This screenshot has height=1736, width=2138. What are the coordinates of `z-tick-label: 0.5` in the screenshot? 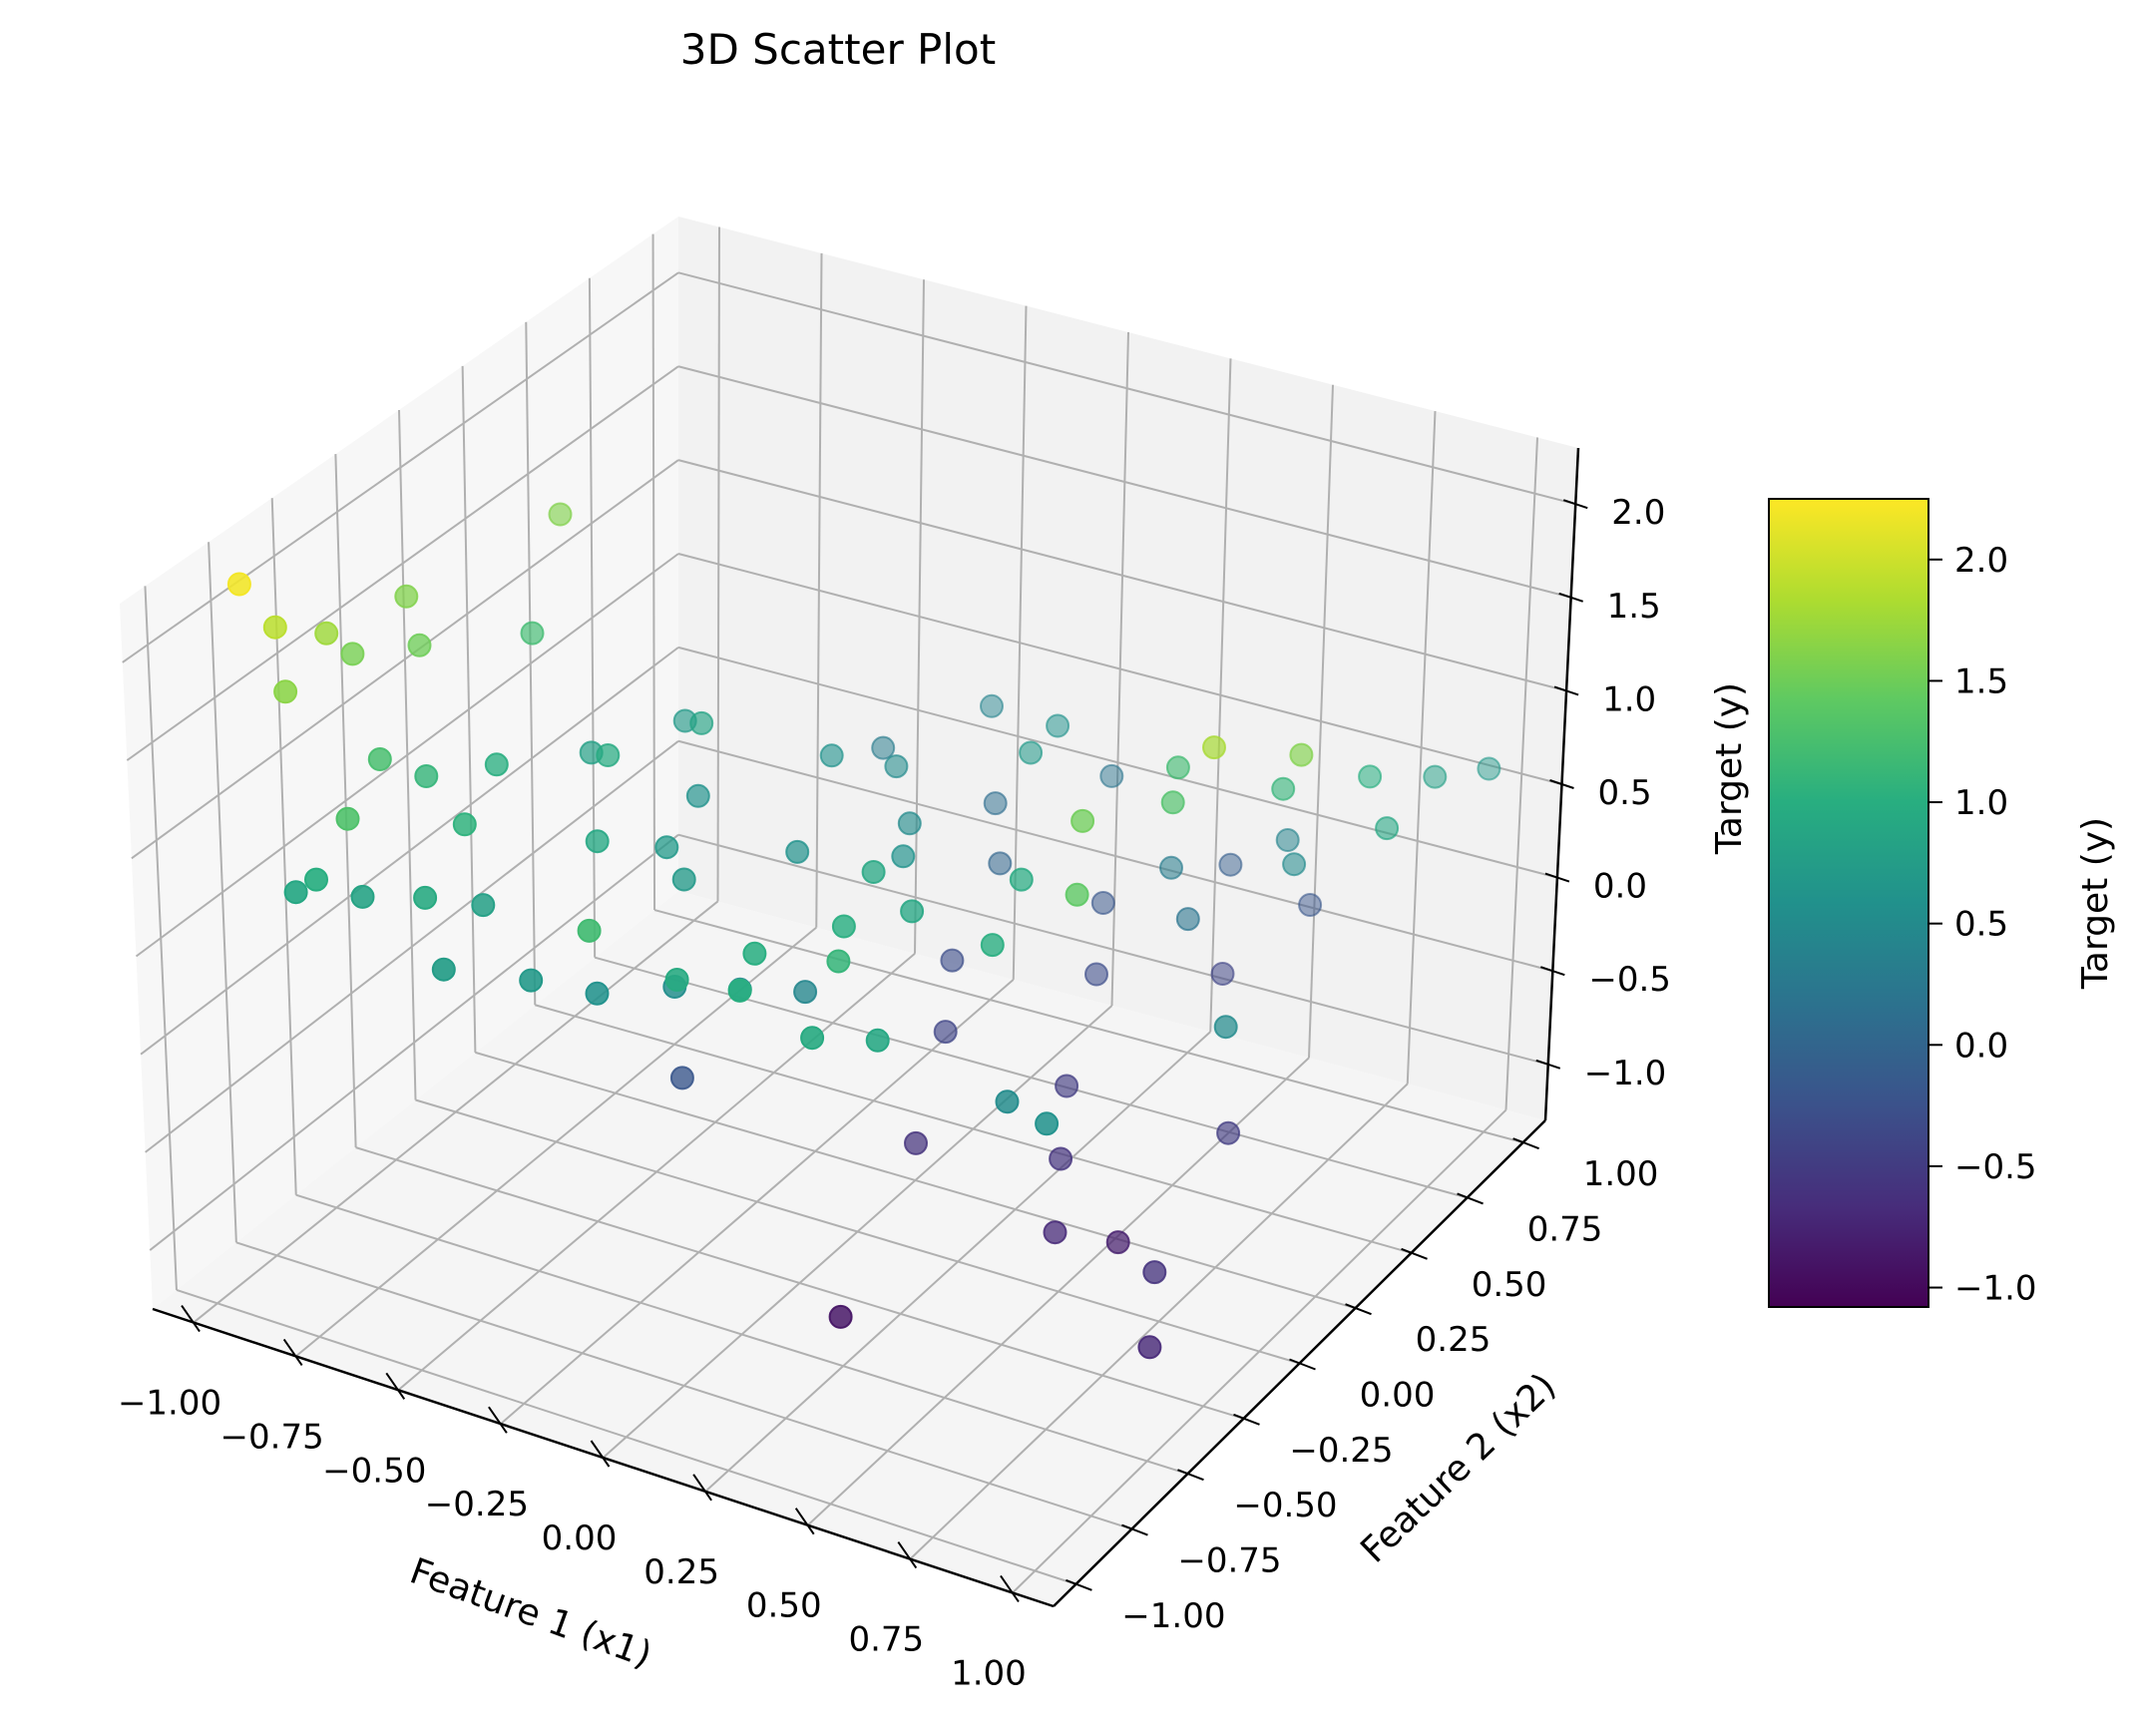 It's located at (1625, 793).